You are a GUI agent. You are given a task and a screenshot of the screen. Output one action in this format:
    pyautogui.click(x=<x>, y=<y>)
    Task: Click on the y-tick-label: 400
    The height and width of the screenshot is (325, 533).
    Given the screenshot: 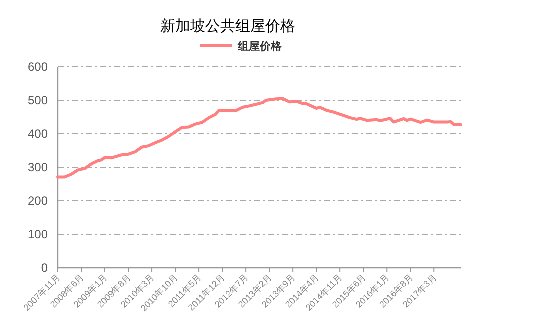 What is the action you would take?
    pyautogui.click(x=38, y=134)
    